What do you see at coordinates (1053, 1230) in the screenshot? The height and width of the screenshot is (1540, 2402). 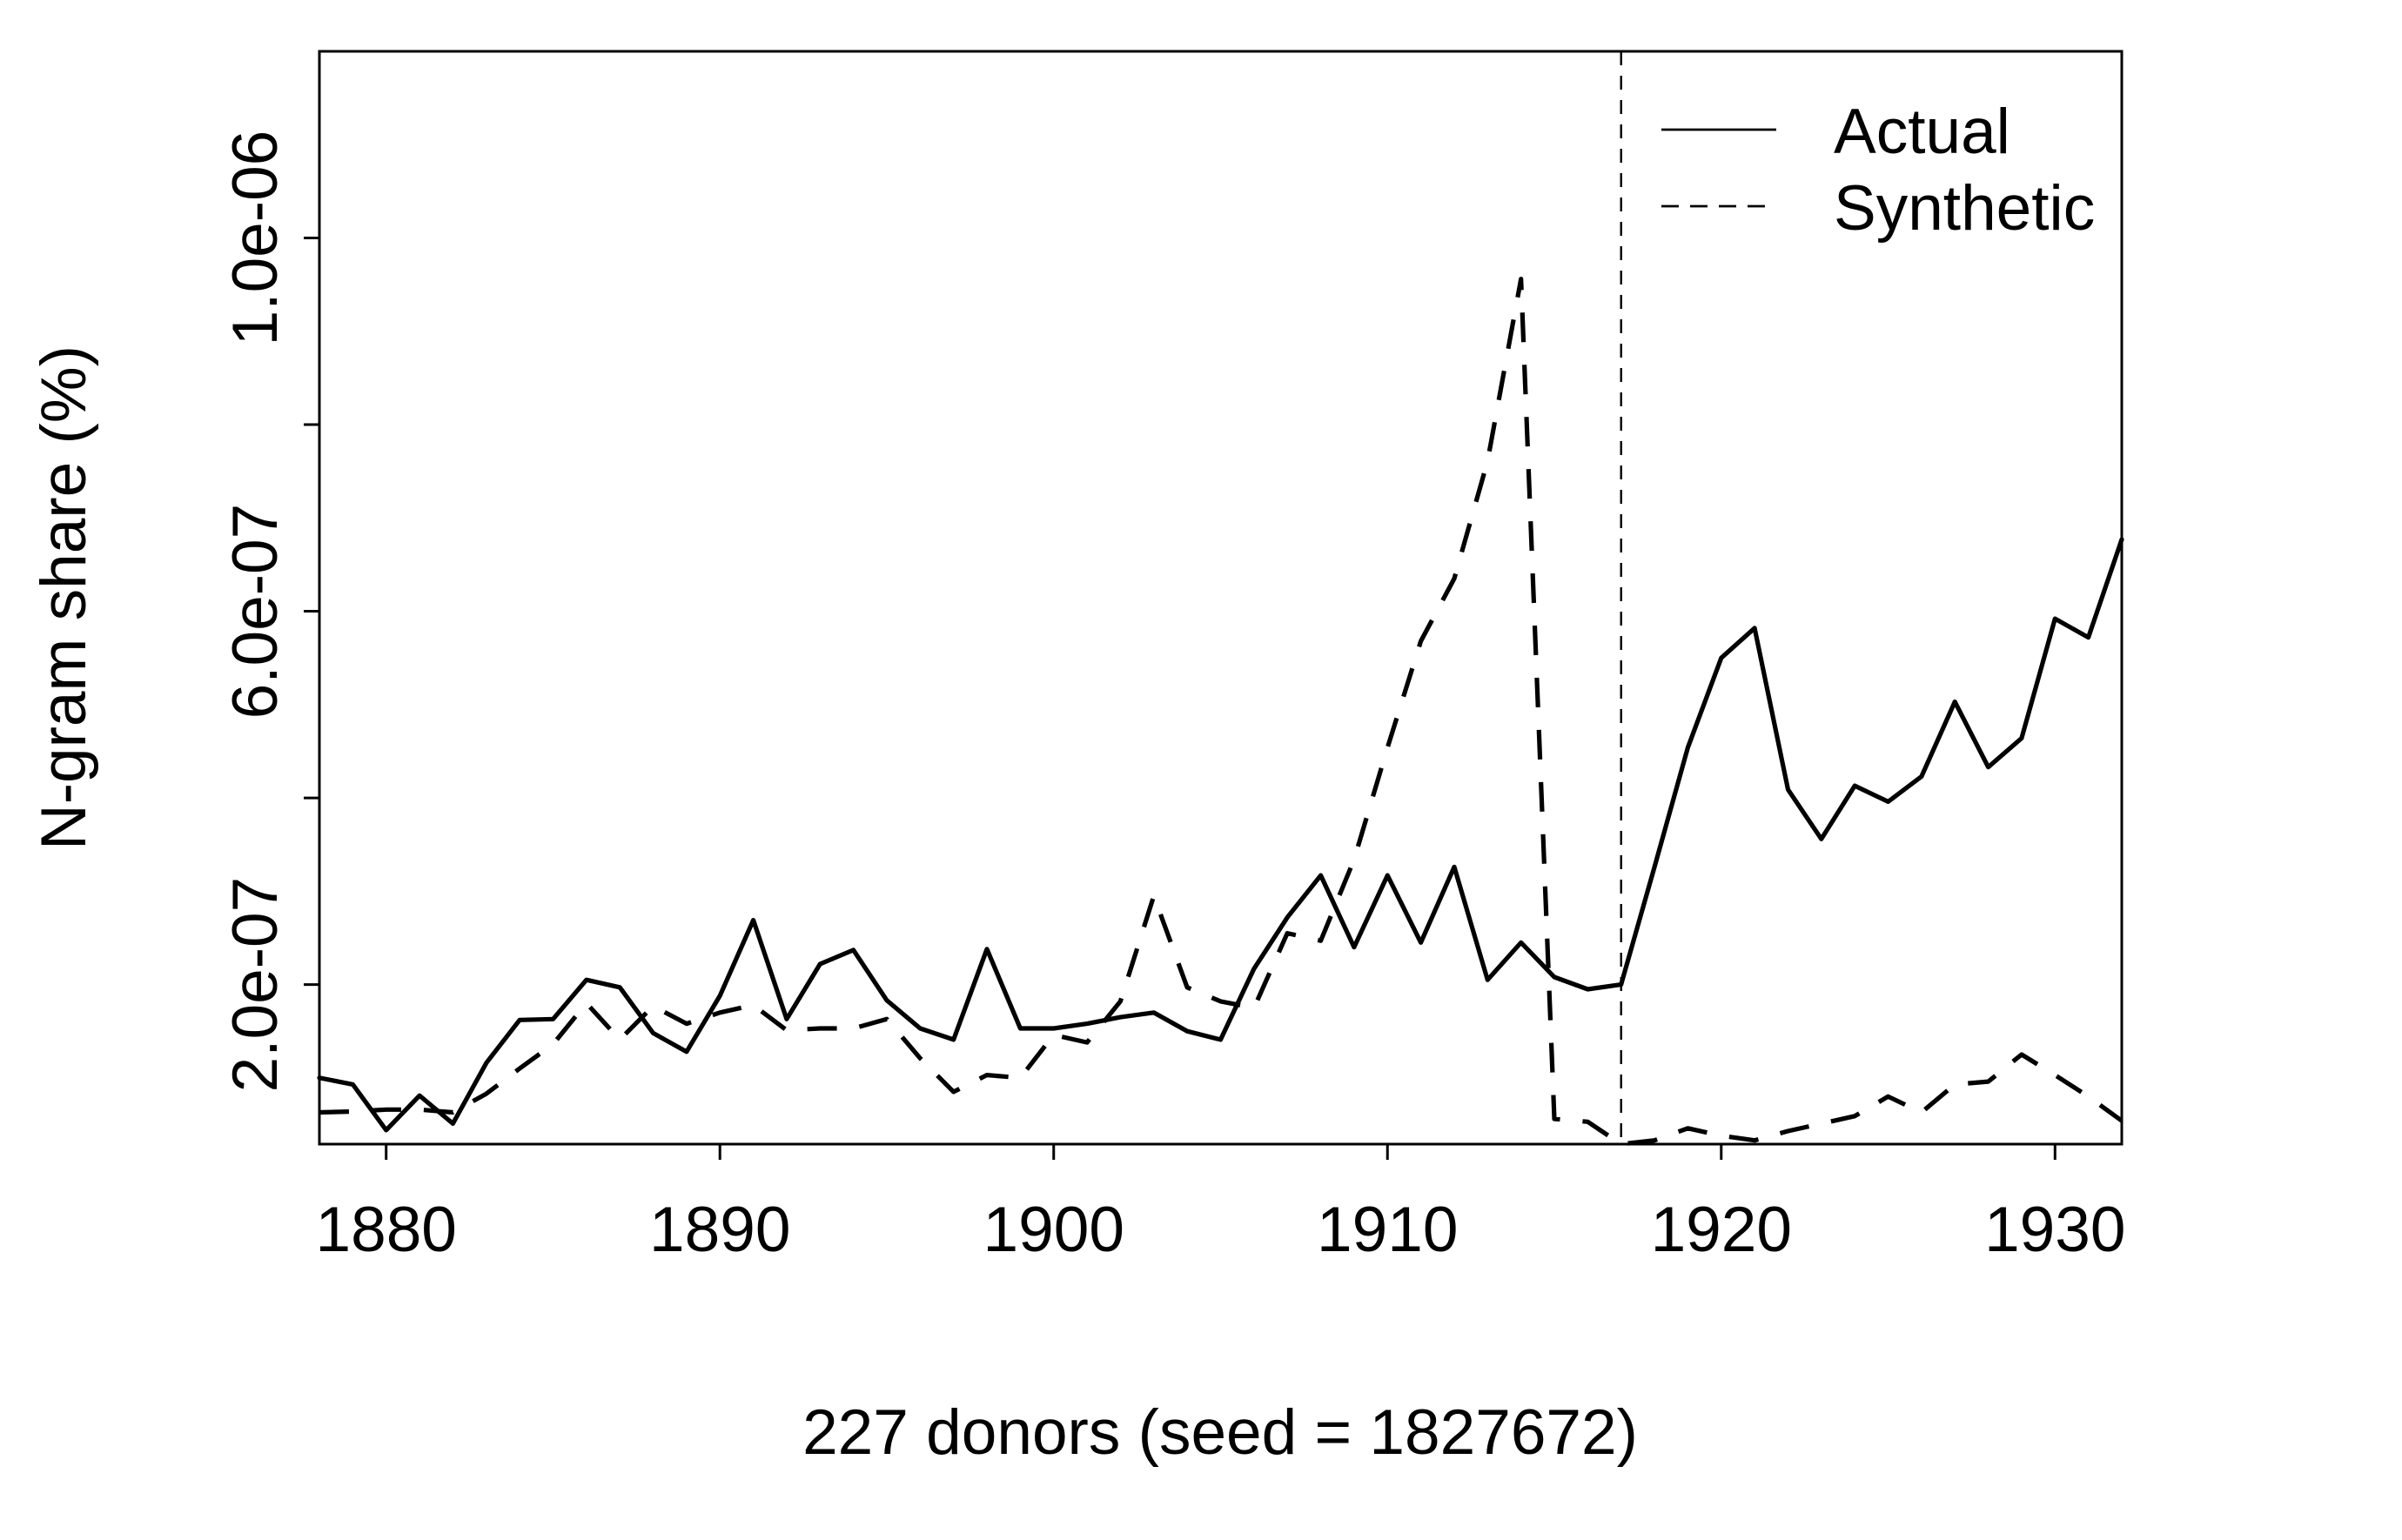 I see `x-tick-label: 1900` at bounding box center [1053, 1230].